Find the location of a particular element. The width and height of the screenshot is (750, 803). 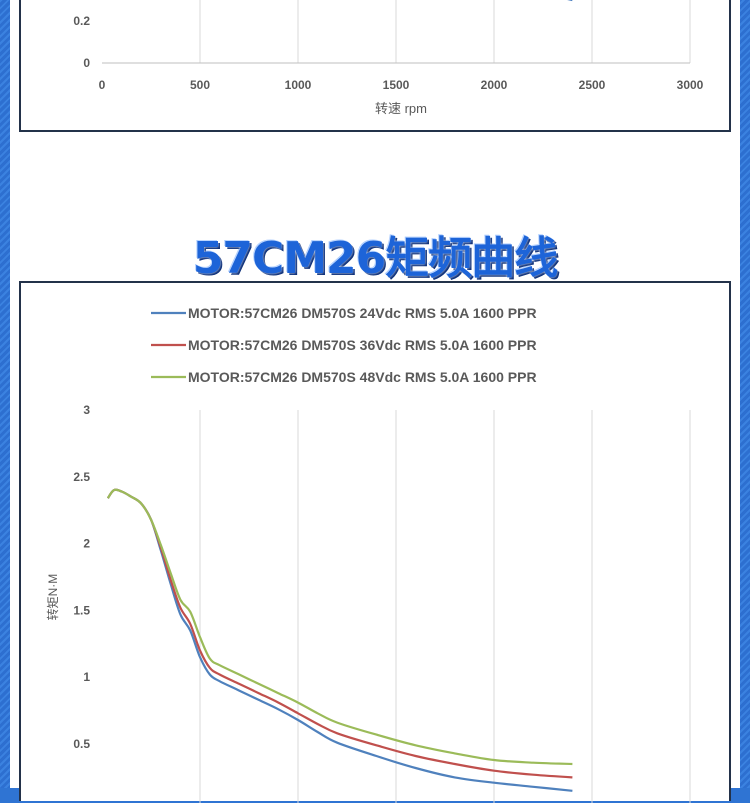

x-tick-label: 500 is located at coordinates (200, 85).